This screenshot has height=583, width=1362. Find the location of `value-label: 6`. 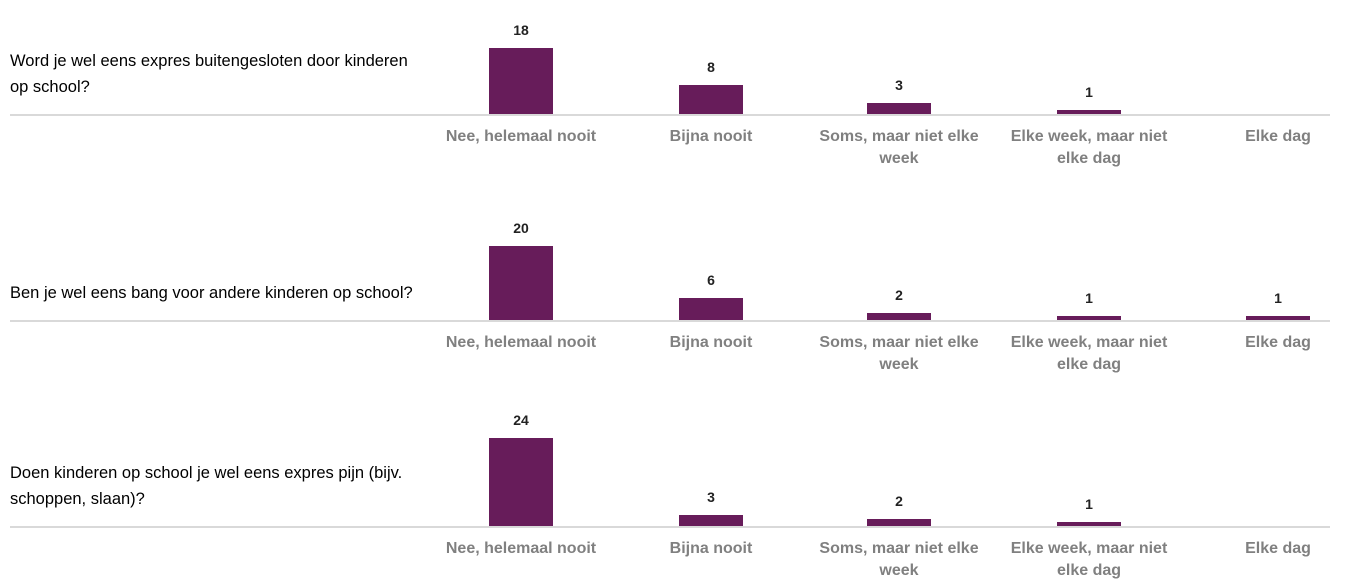

value-label: 6 is located at coordinates (711, 279).